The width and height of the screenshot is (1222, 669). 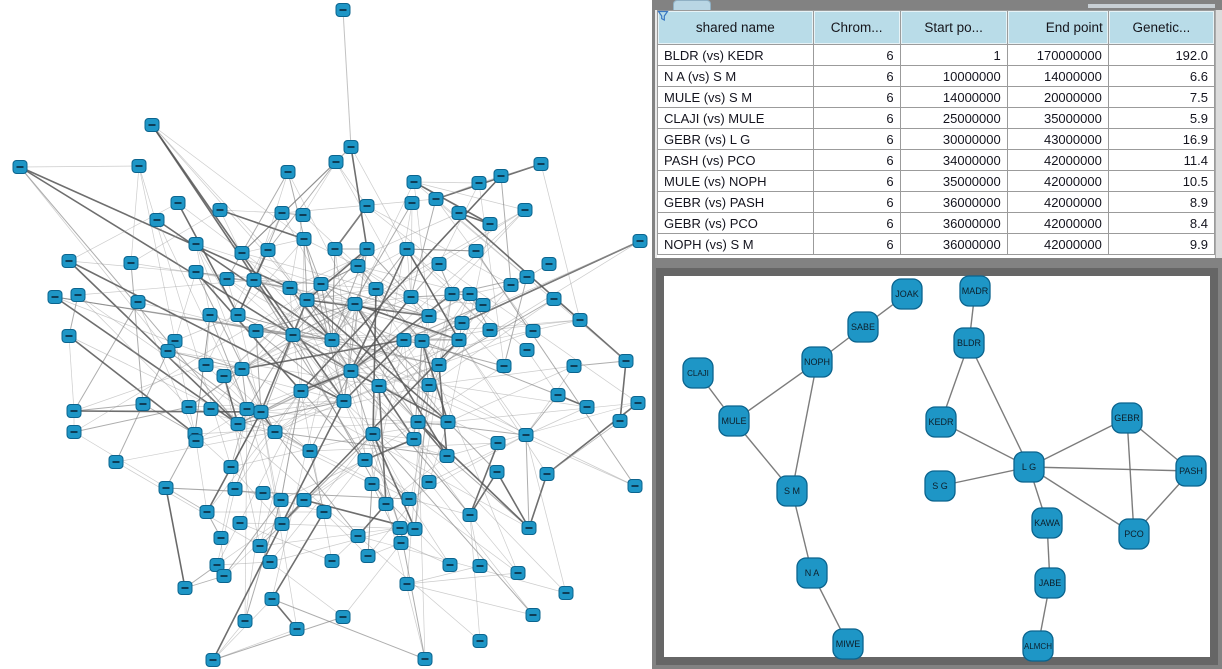 I want to click on table-scrollbar, so click(x=1218, y=134).